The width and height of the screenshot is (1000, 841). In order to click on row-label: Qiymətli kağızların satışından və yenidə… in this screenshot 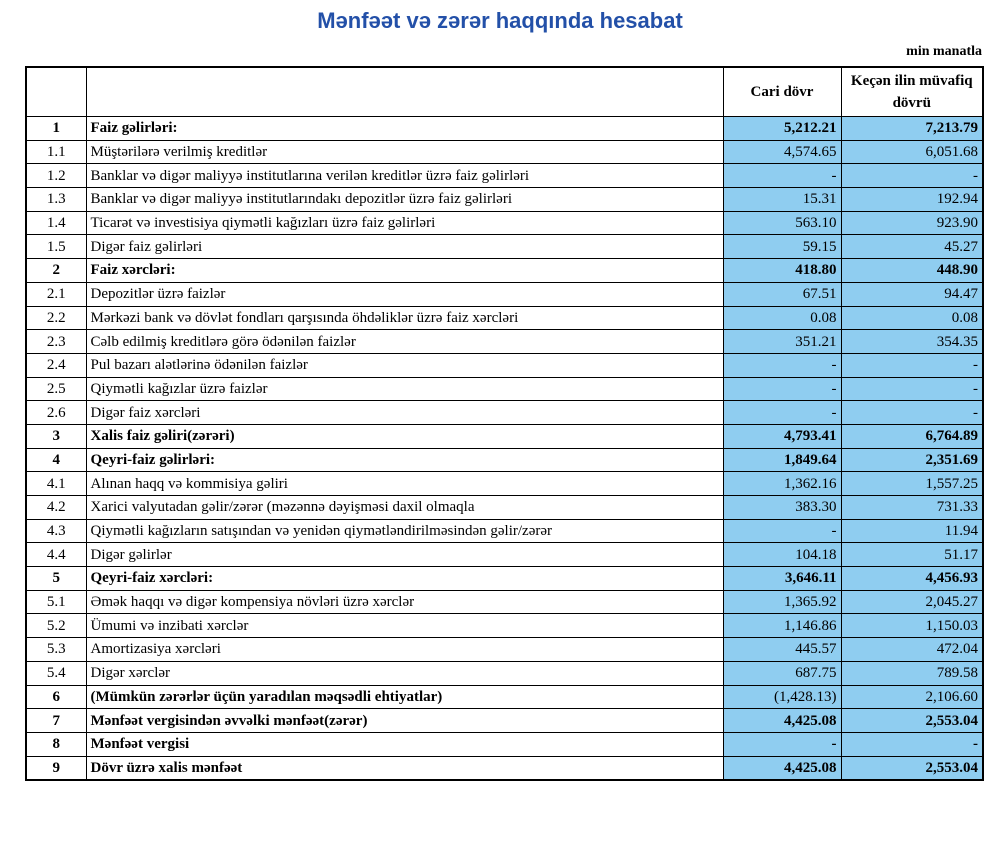, I will do `click(404, 531)`.